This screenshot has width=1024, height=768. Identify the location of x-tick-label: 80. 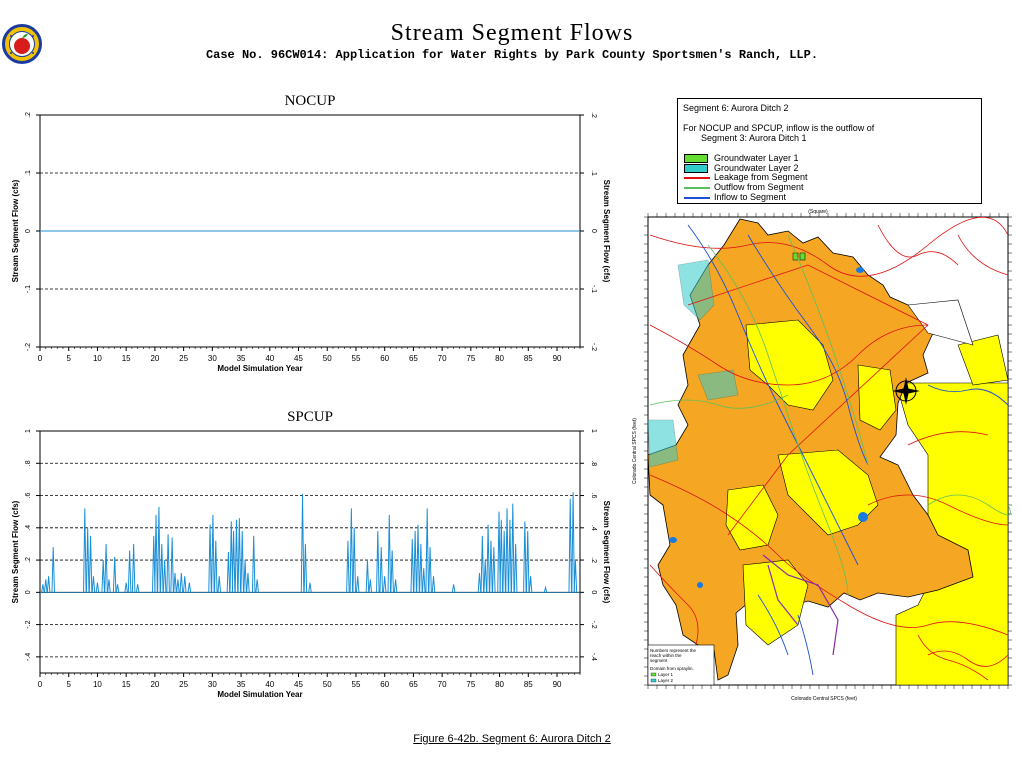
(499, 684).